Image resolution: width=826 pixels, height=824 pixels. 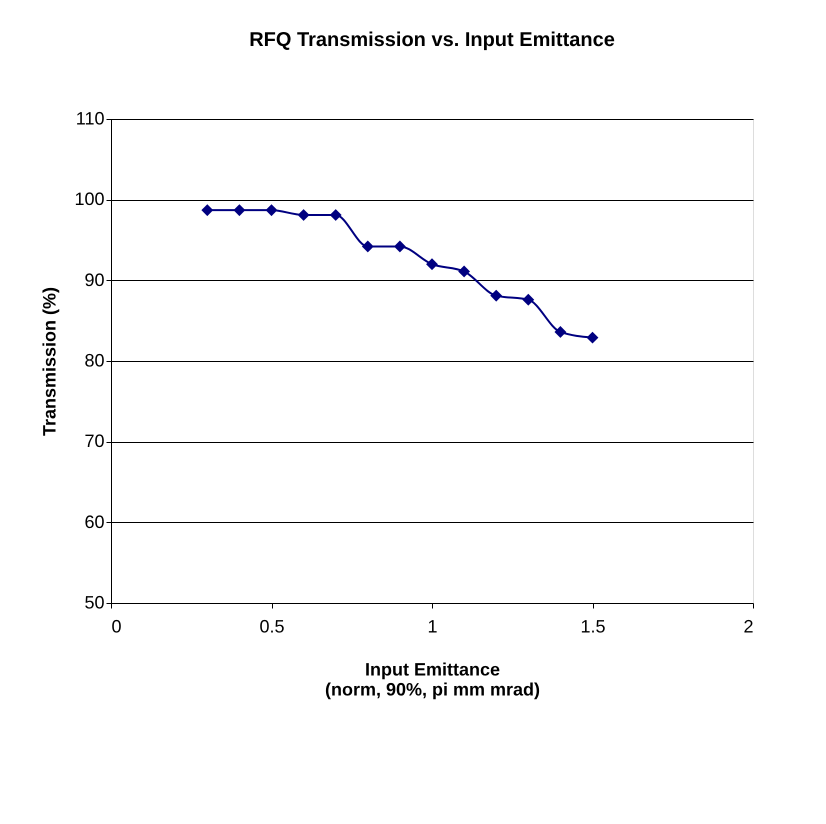 I want to click on y-tick-label: 60, so click(x=94, y=522).